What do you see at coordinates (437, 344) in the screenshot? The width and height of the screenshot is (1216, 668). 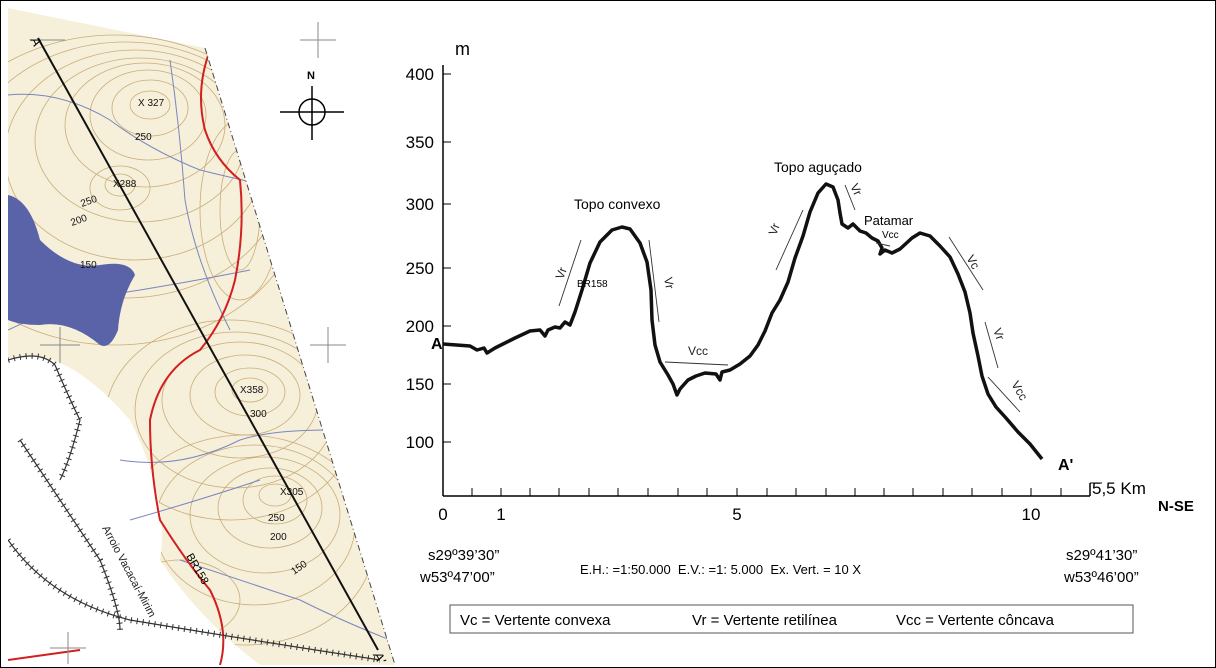 I see `profile-start-label: A` at bounding box center [437, 344].